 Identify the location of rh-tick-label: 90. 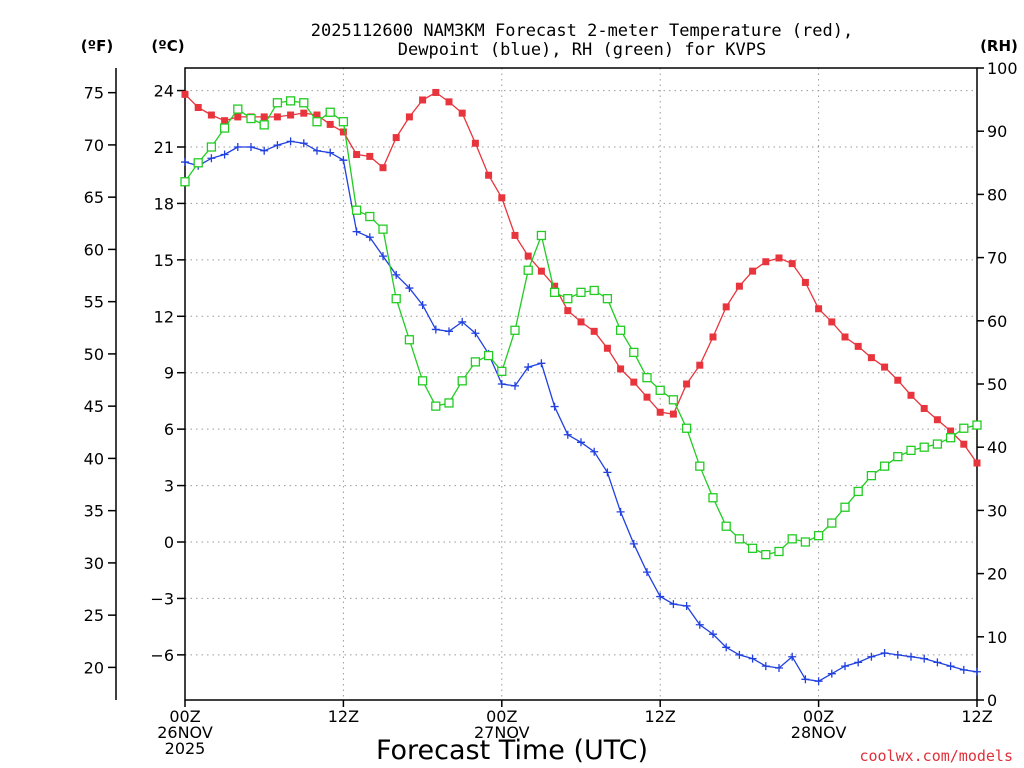
(997, 131).